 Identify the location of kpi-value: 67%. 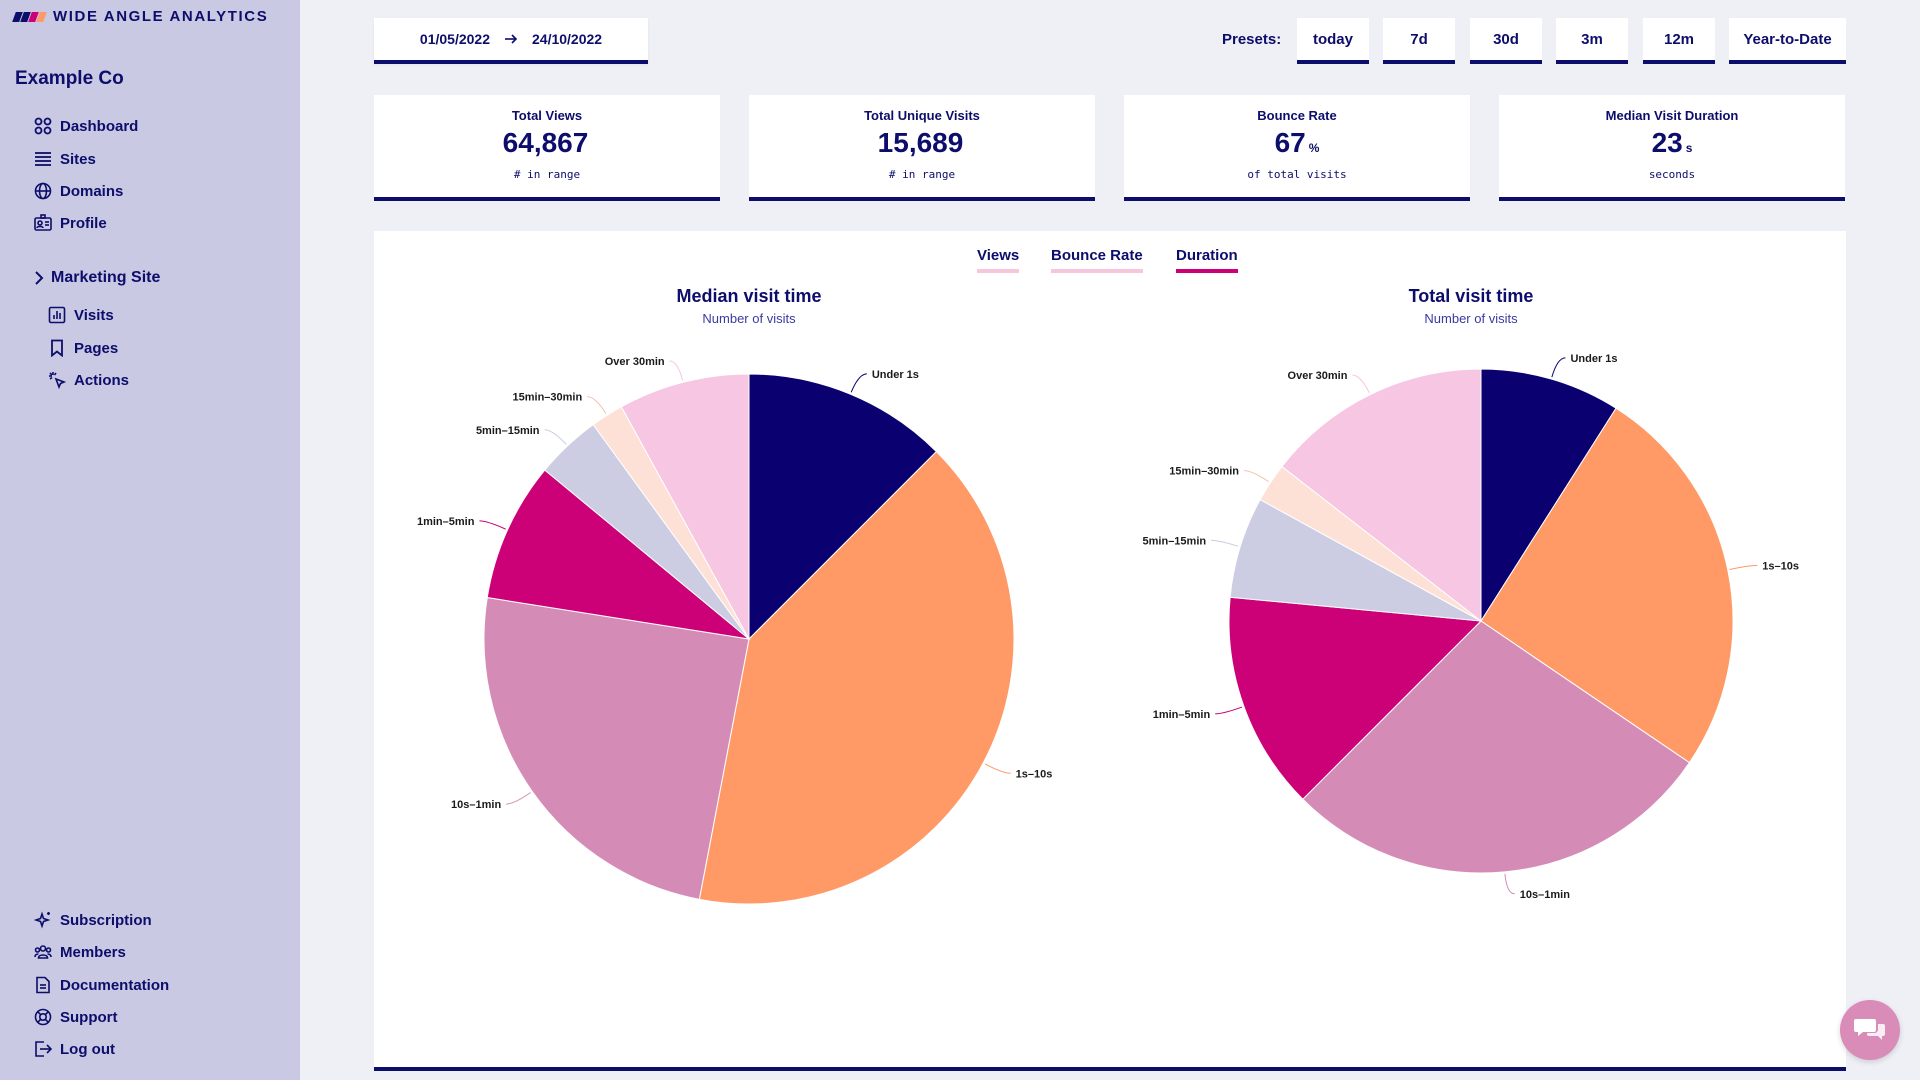
(1297, 145).